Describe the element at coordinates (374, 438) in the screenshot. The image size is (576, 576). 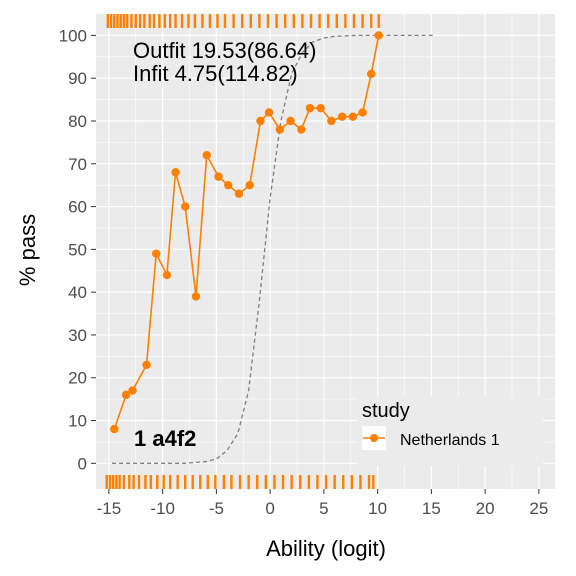
I see `legend-key-point` at that location.